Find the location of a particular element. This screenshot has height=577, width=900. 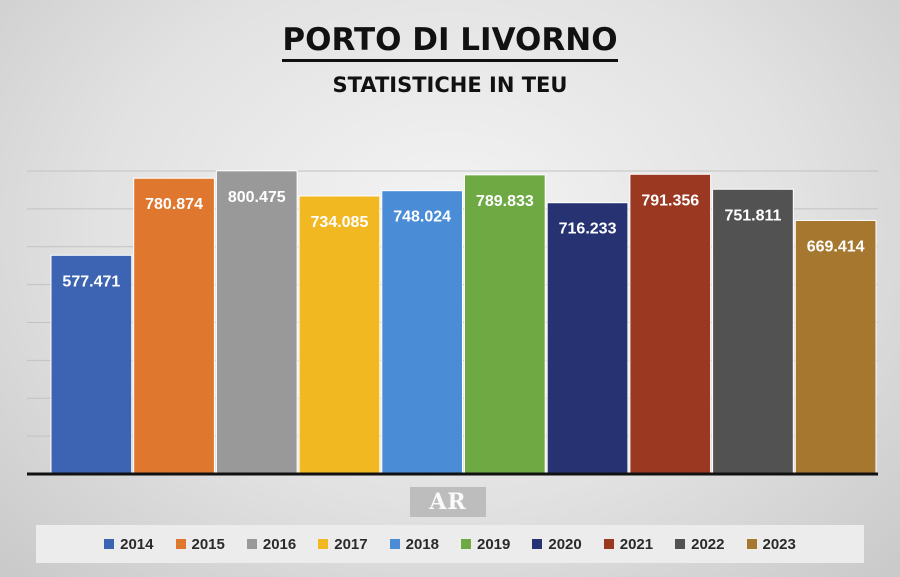

bar-2021 is located at coordinates (670, 324).